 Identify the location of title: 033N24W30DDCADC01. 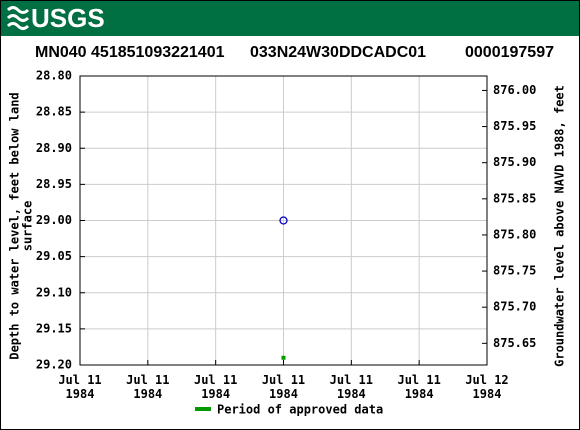
(338, 52).